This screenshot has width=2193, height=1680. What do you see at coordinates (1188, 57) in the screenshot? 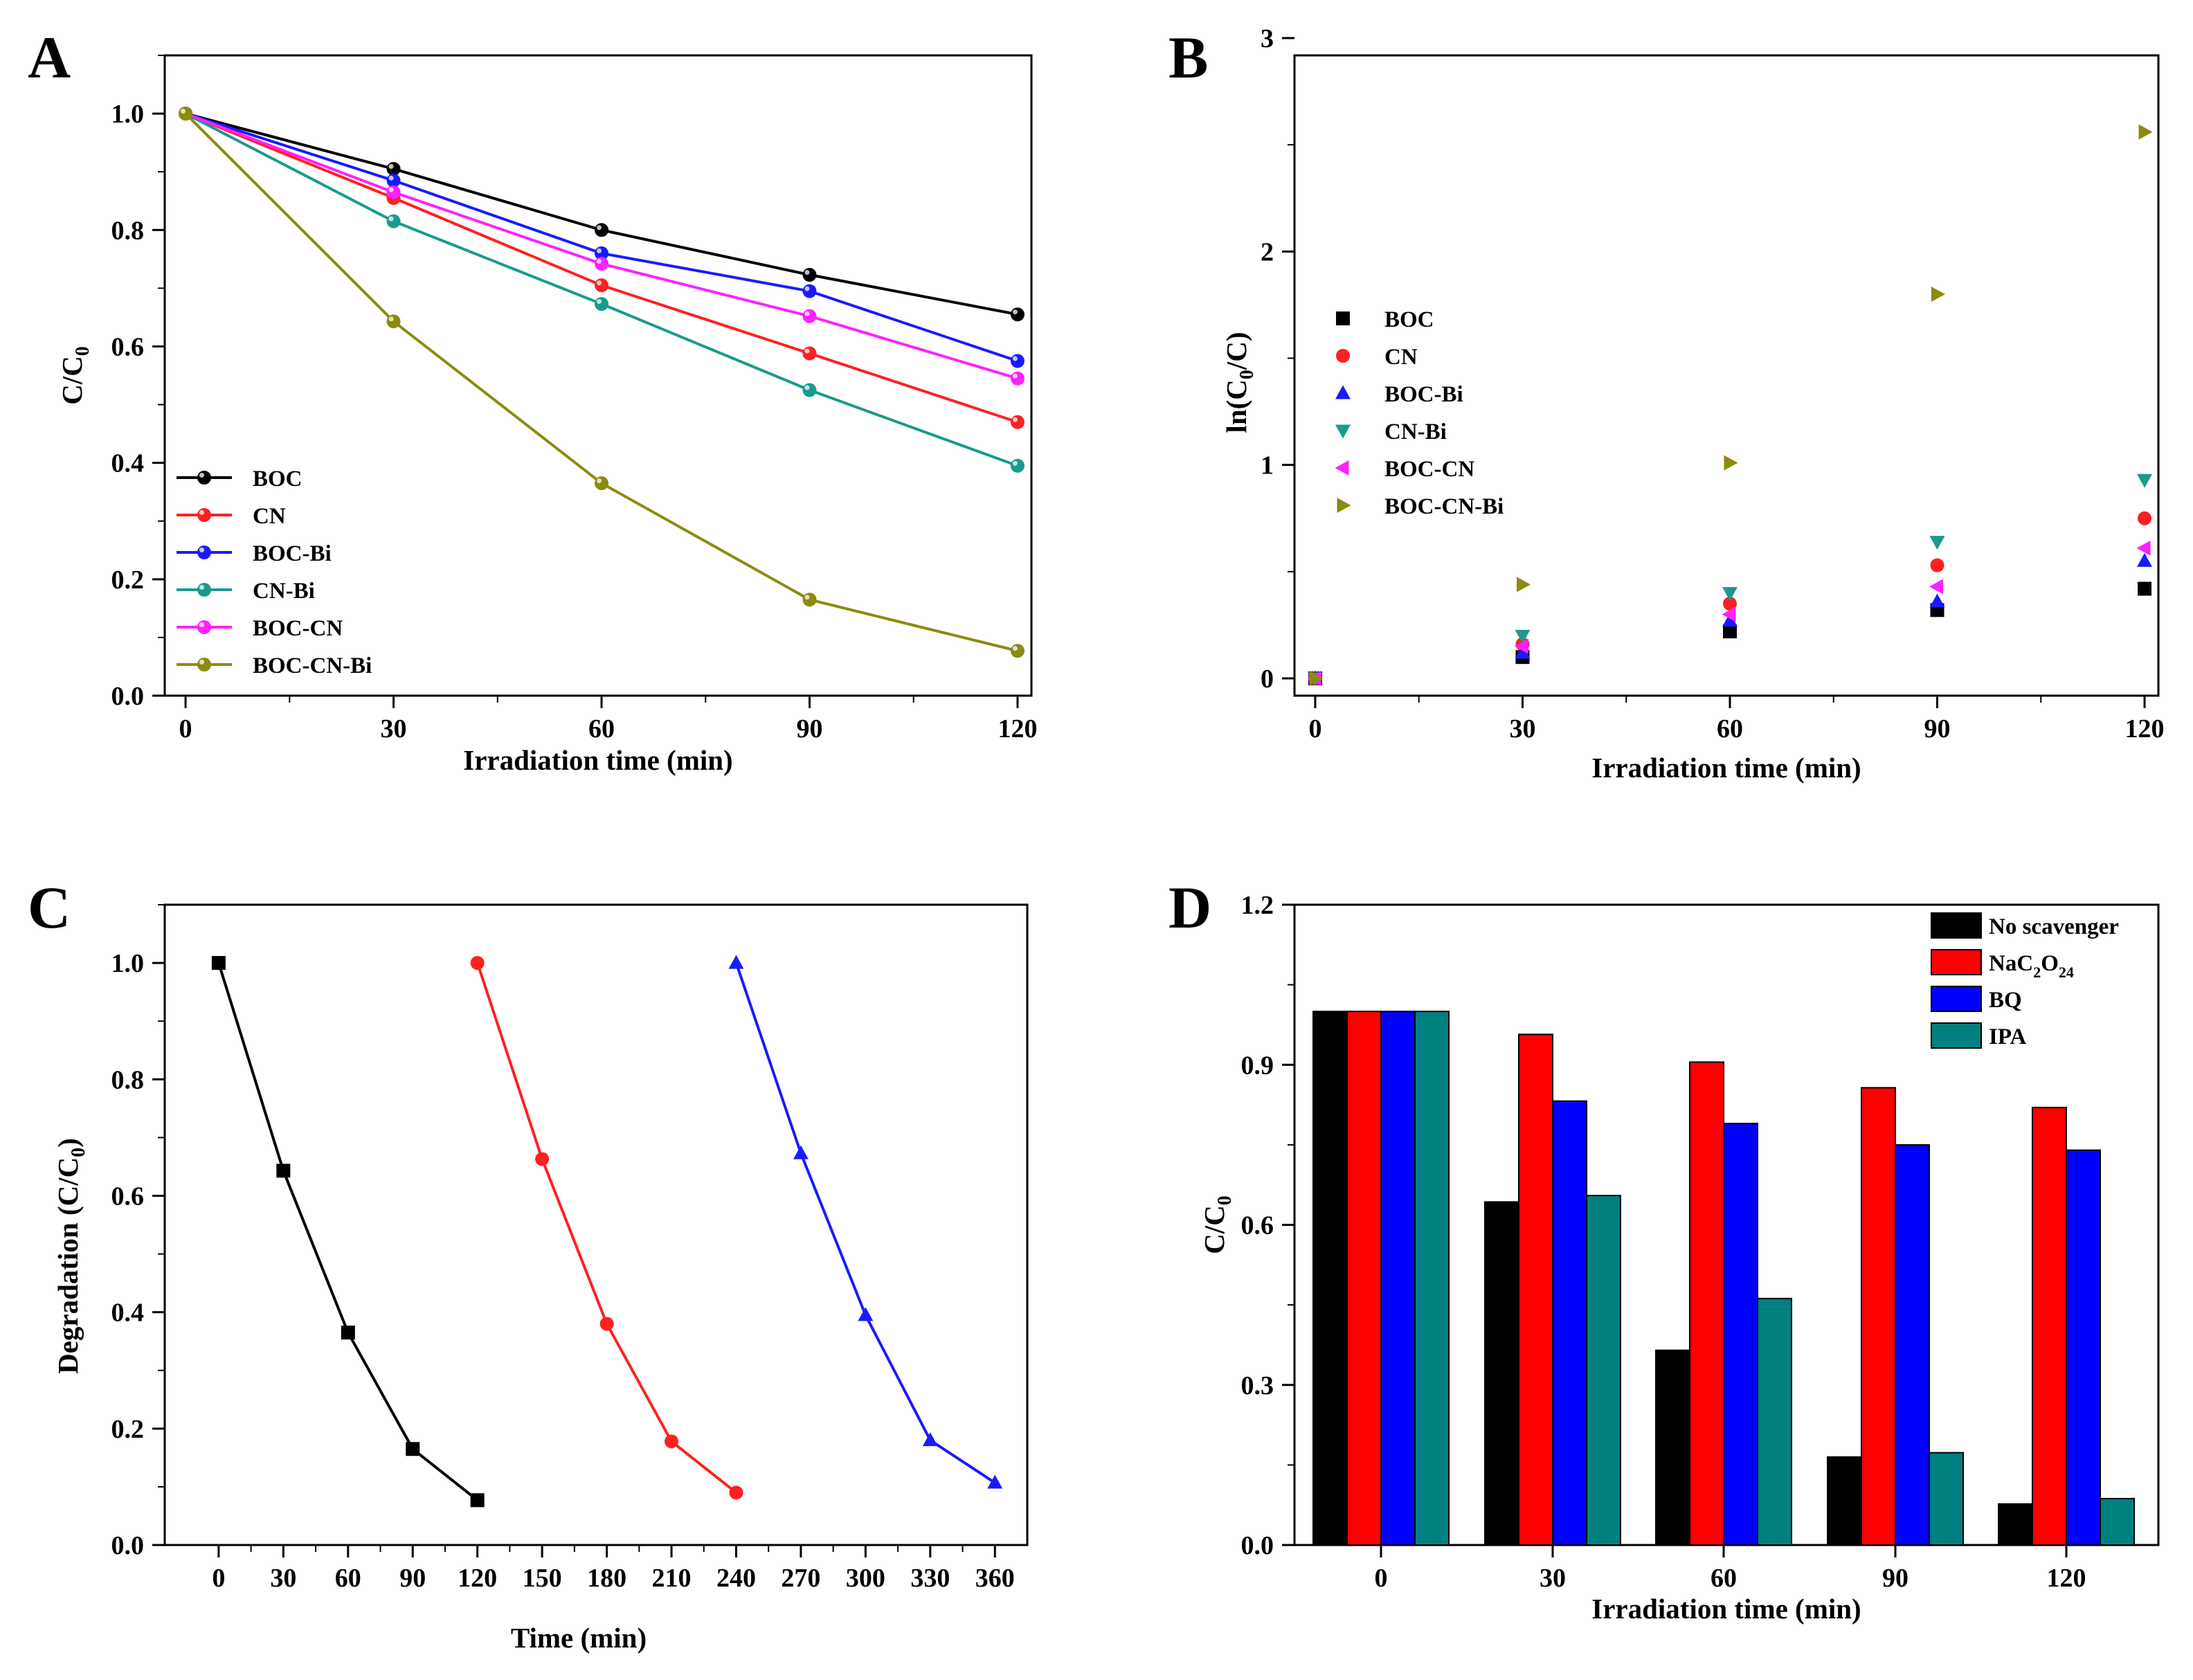
I see `panel-b-label: B` at bounding box center [1188, 57].